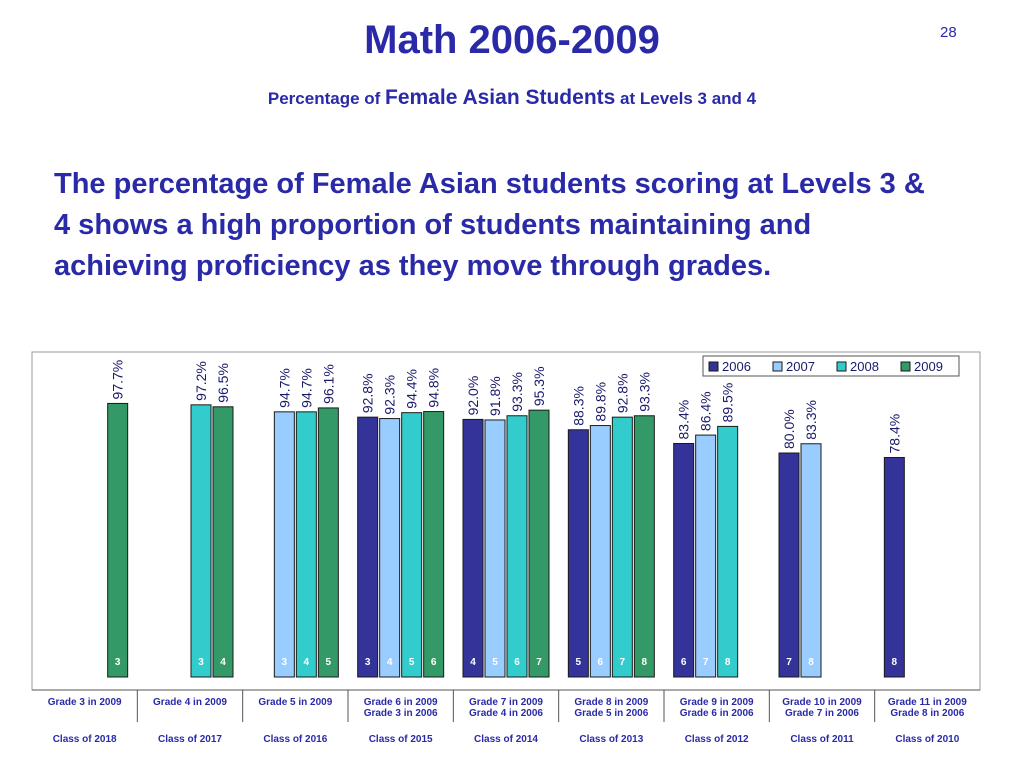  What do you see at coordinates (728, 403) in the screenshot?
I see `bar-value-label: 89.5%` at bounding box center [728, 403].